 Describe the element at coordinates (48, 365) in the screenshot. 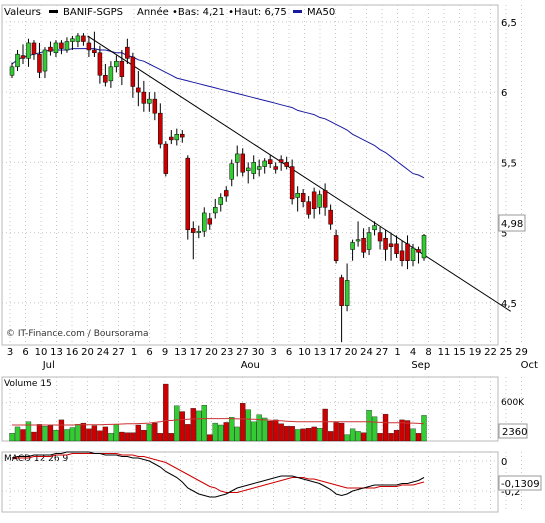

I see `x-month-label: Jul` at that location.